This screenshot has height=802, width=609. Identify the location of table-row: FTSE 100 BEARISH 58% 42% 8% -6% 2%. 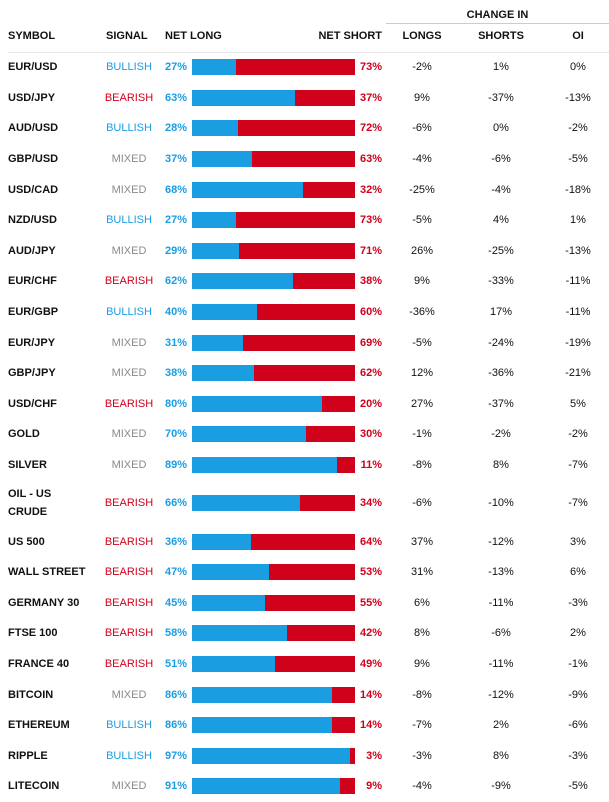
(304, 633).